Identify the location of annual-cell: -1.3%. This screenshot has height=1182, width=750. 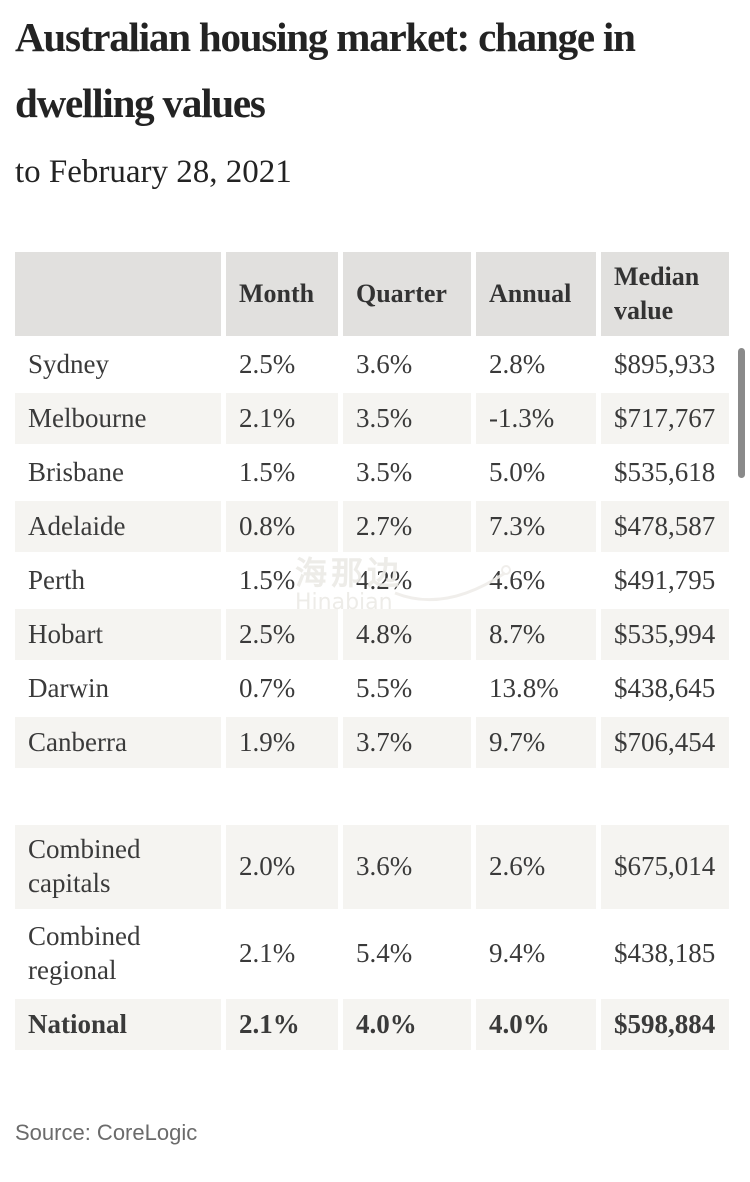
(536, 418).